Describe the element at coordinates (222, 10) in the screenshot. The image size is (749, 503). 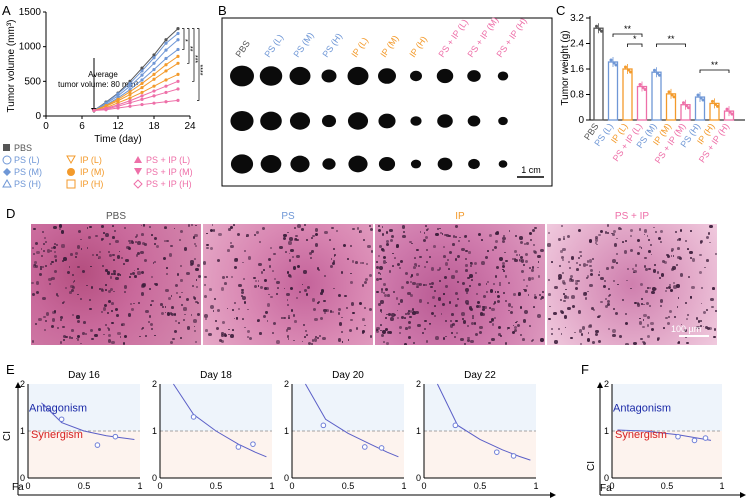
I see `panel-letter-b: B` at that location.